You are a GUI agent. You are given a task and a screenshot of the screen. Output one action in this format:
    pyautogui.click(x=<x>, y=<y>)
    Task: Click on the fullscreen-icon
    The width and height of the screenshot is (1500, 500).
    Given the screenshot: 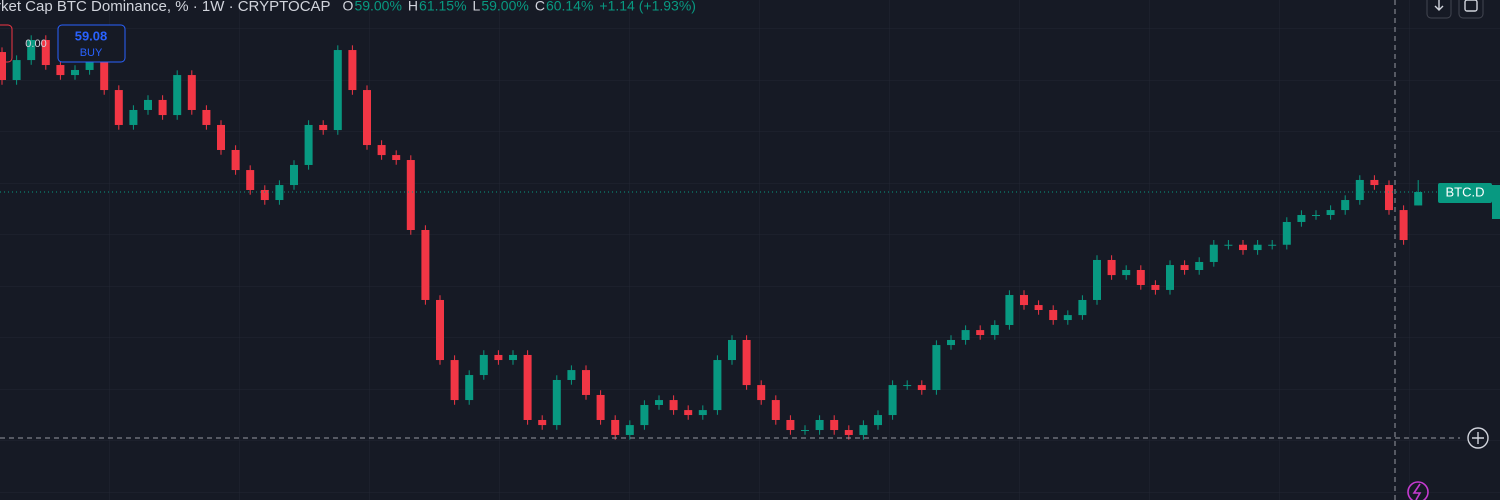 What is the action you would take?
    pyautogui.click(x=1471, y=6)
    